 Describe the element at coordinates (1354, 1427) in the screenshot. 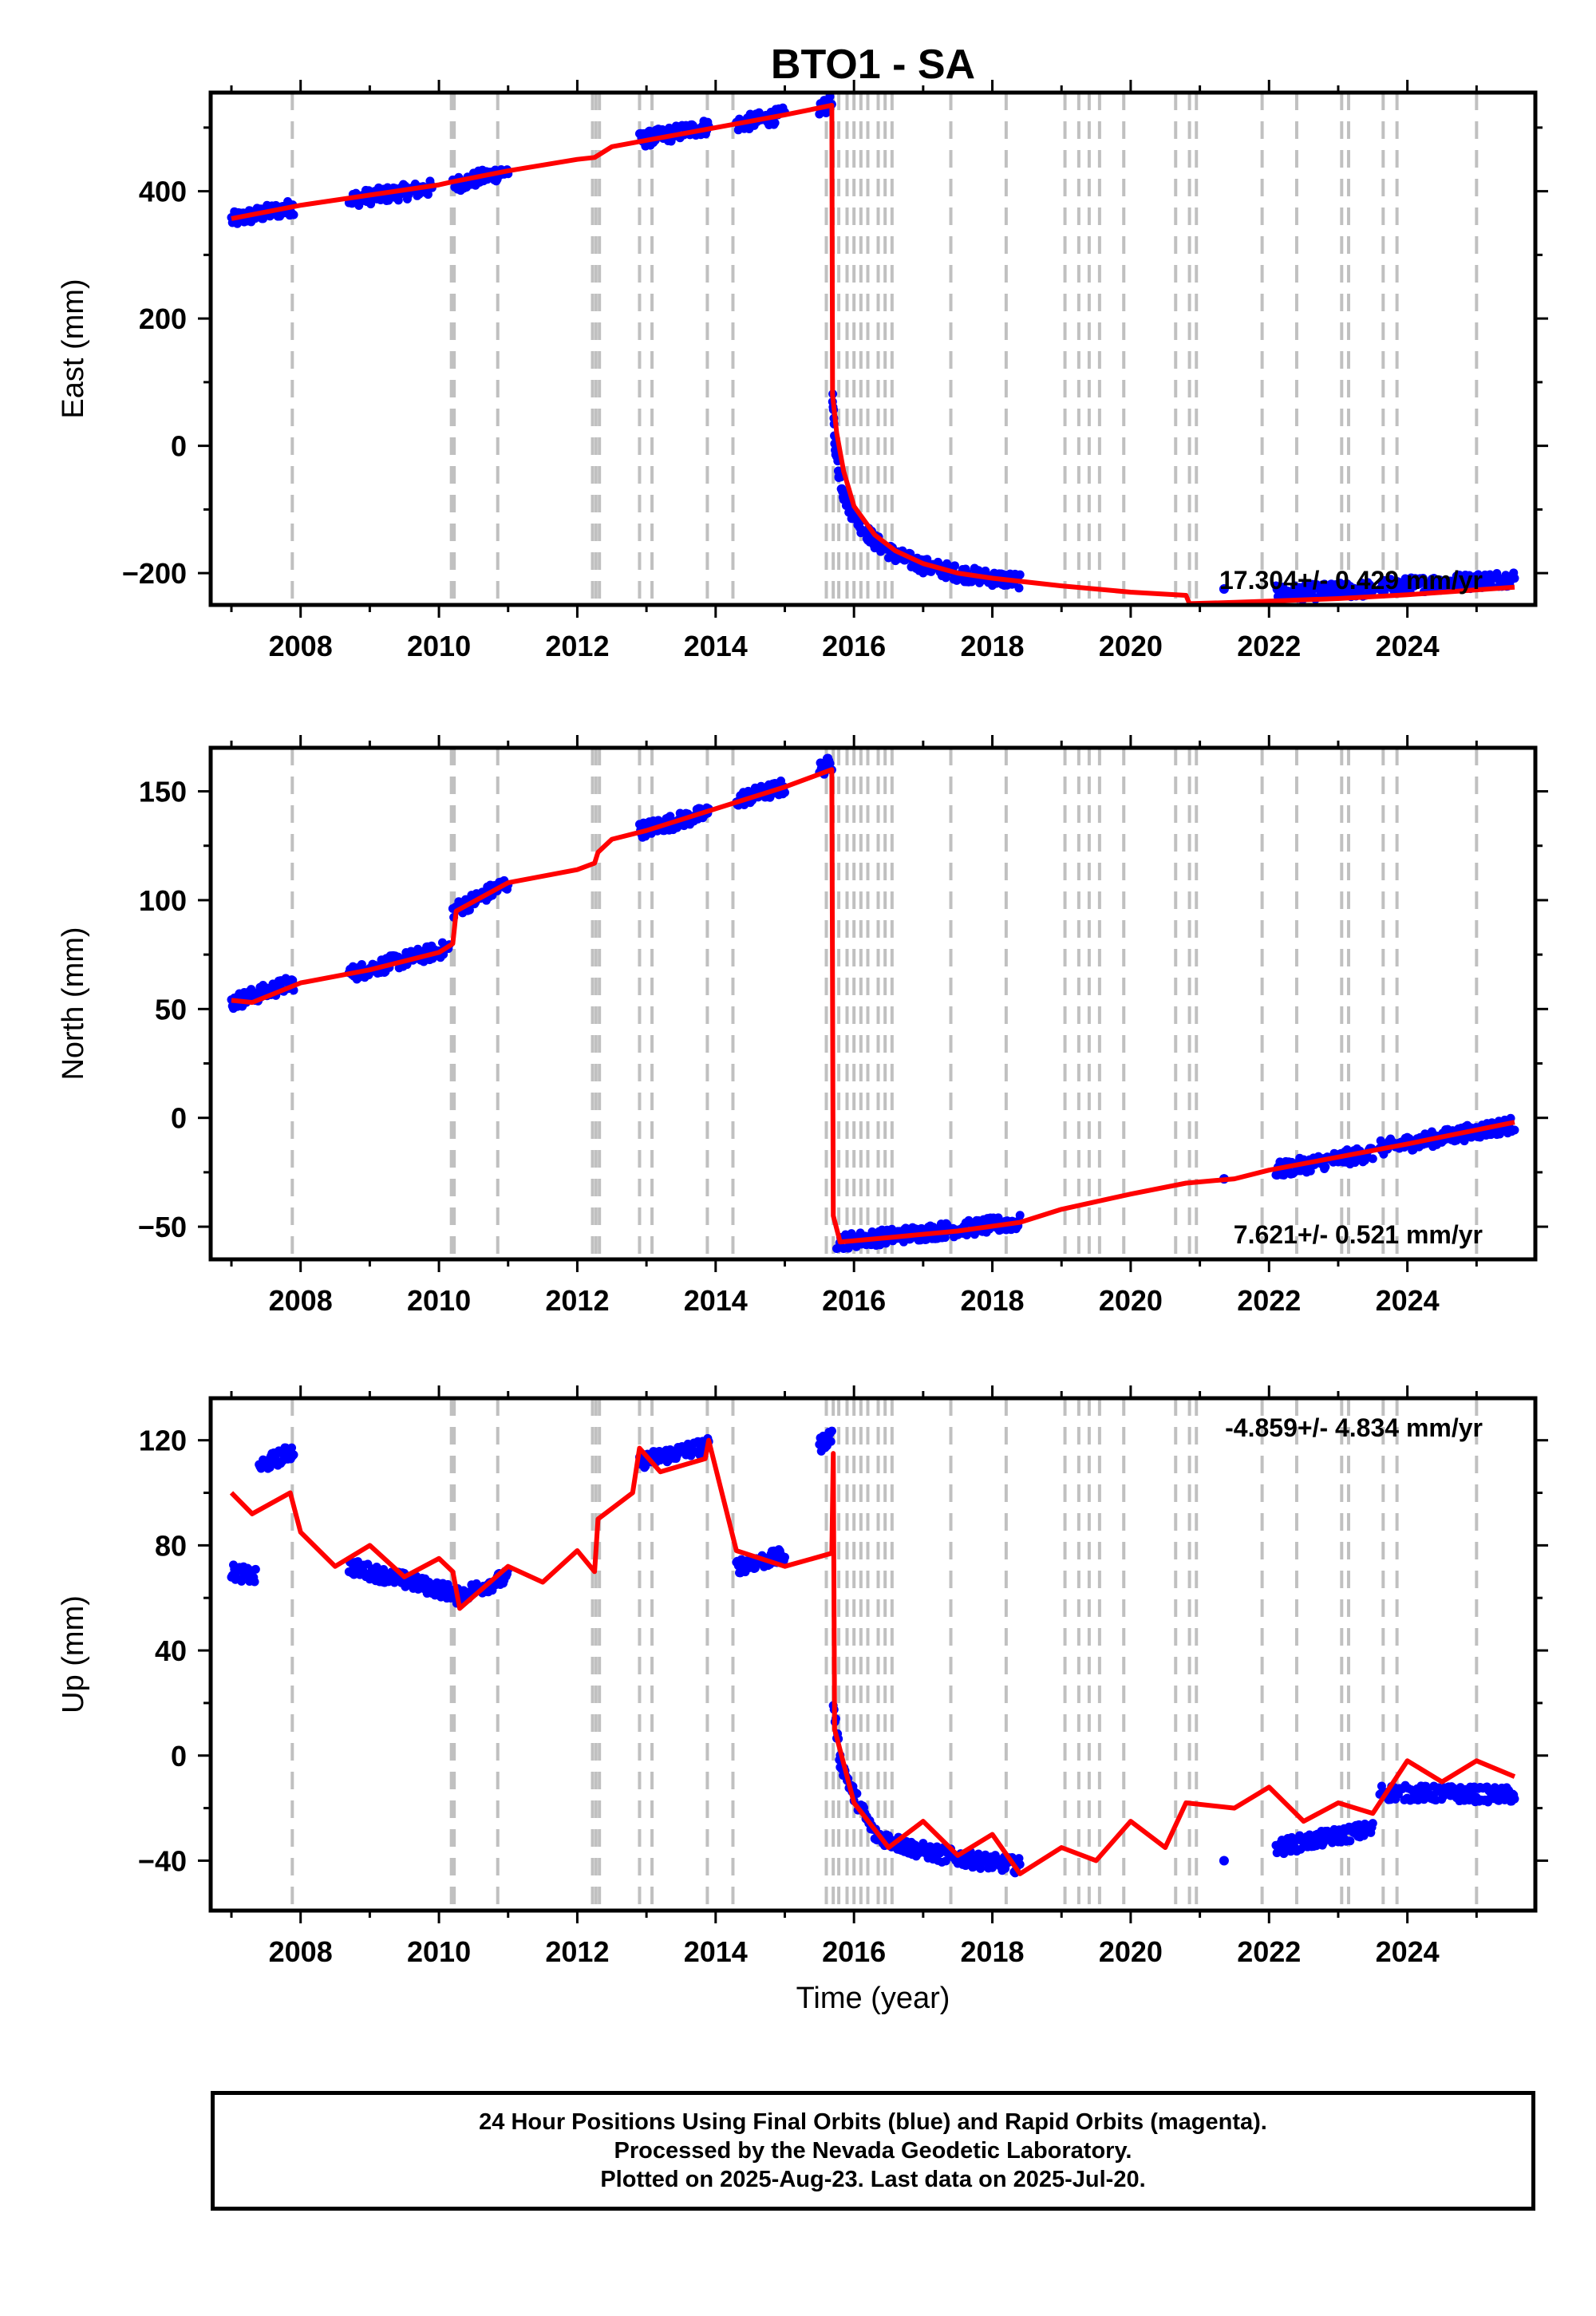

I see `rate-label: -4.859+/- 4.834 mm/yr` at that location.